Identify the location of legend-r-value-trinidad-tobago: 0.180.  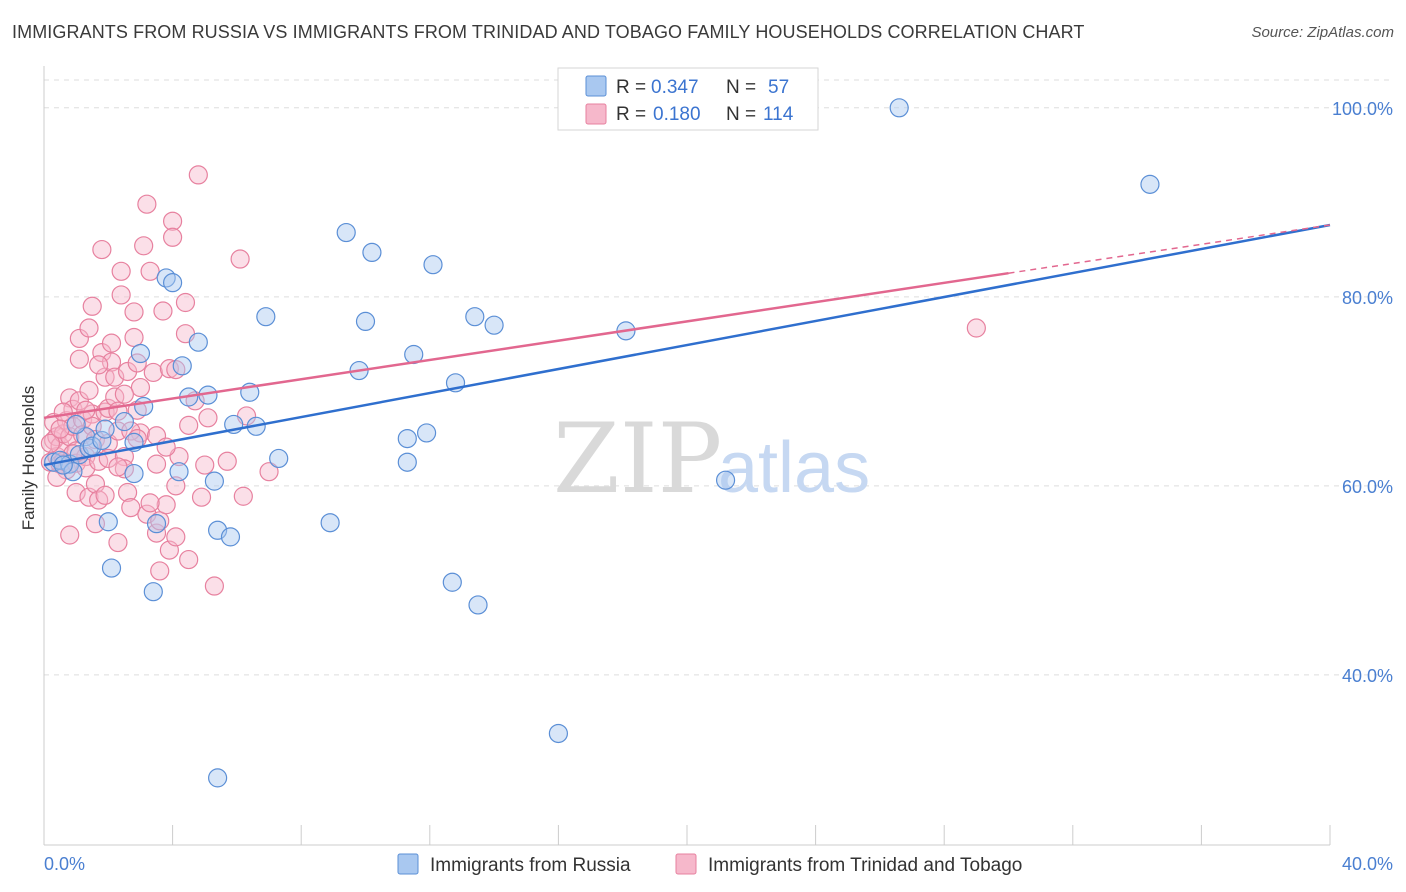
(677, 114).